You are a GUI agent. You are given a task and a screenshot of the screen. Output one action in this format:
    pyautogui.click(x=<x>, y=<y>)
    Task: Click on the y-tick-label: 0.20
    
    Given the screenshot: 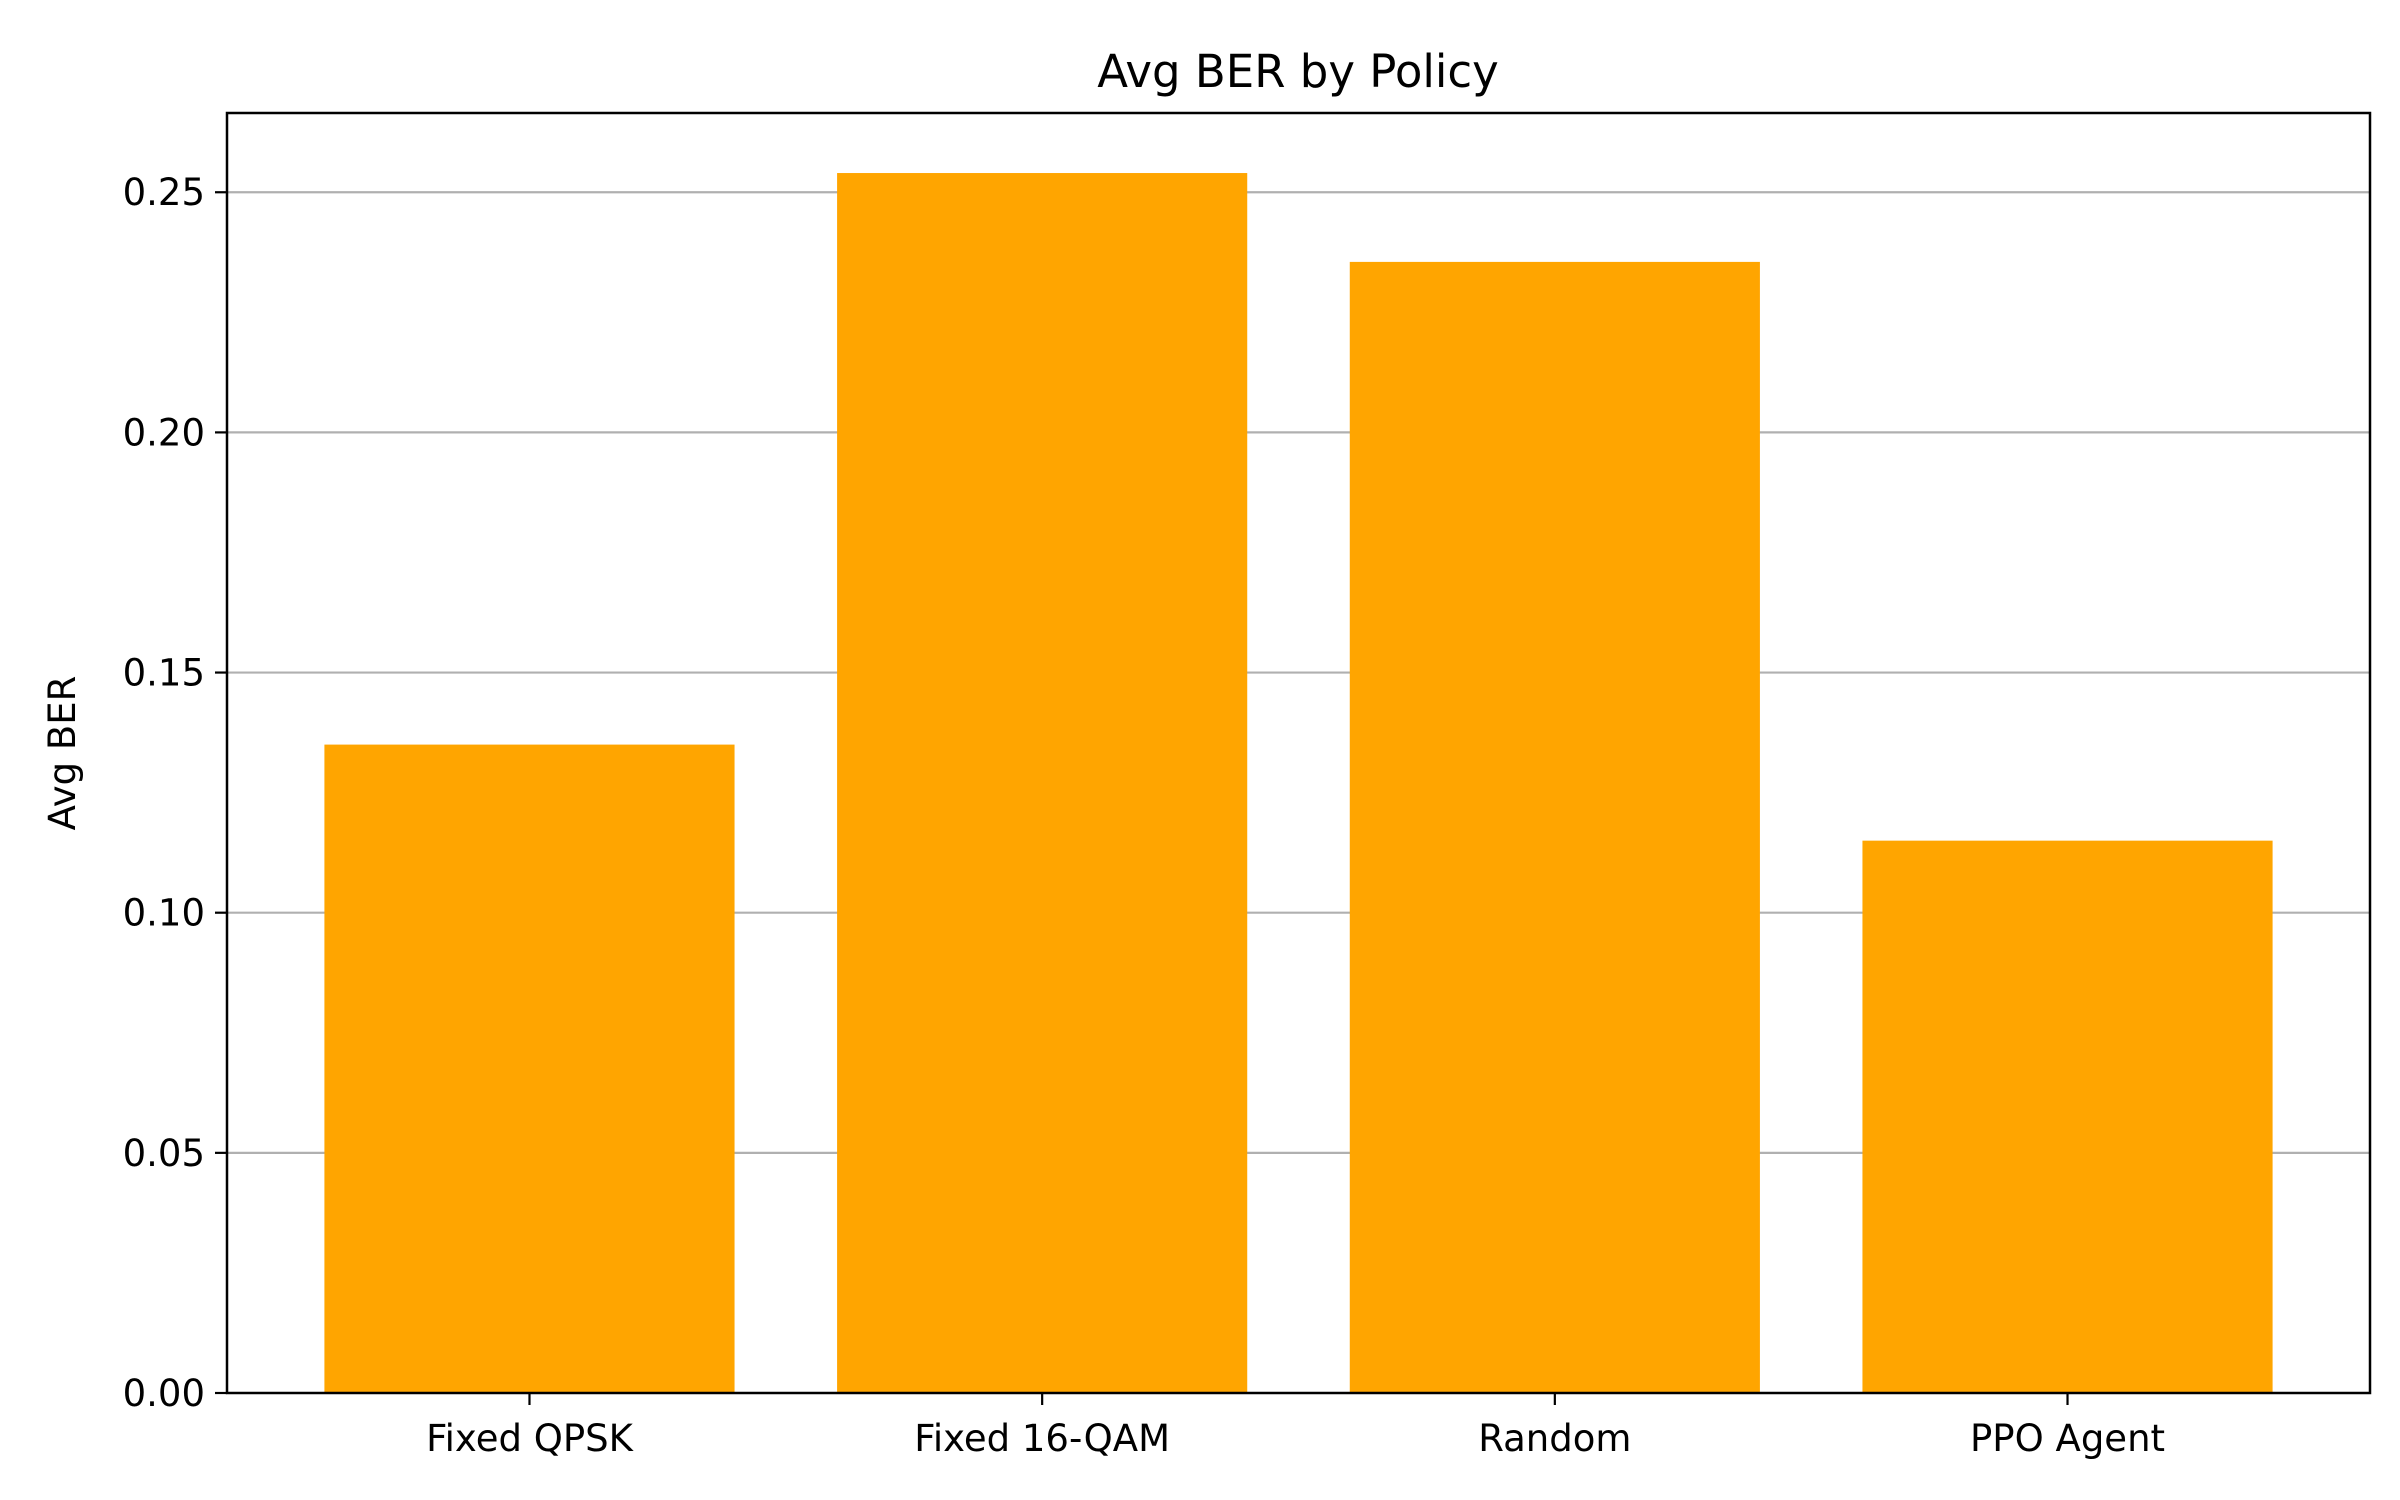 What is the action you would take?
    pyautogui.click(x=164, y=432)
    